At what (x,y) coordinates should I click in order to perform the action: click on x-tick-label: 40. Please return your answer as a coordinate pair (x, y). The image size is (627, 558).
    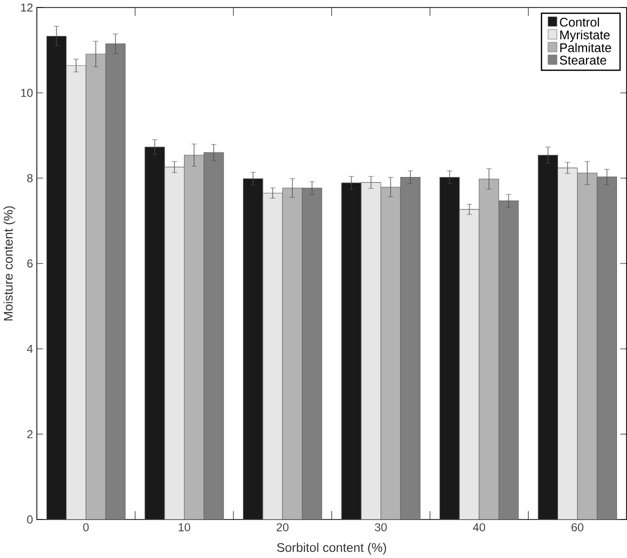
    Looking at the image, I should click on (479, 527).